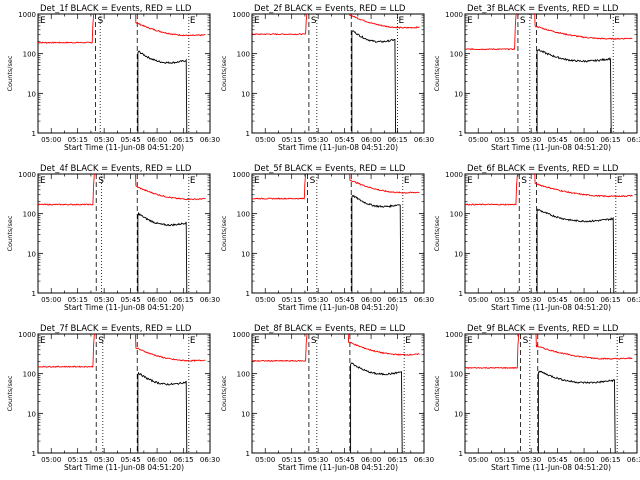 This screenshot has width=640, height=480. I want to click on panel-title: Det_8f BLACK = Events, RED = LLD, so click(330, 329).